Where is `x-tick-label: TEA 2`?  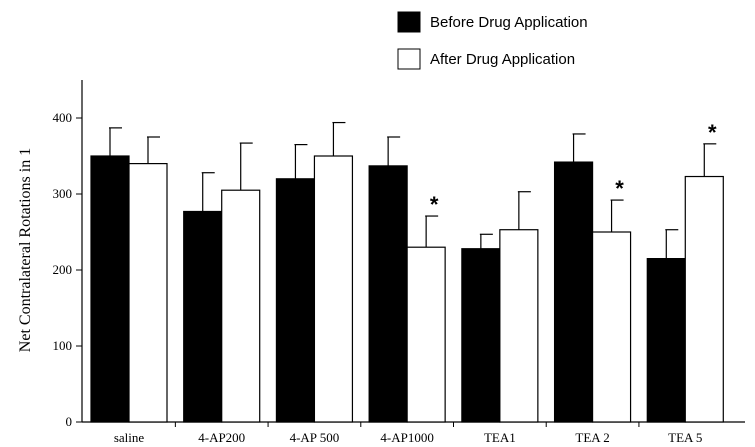 x-tick-label: TEA 2 is located at coordinates (592, 437).